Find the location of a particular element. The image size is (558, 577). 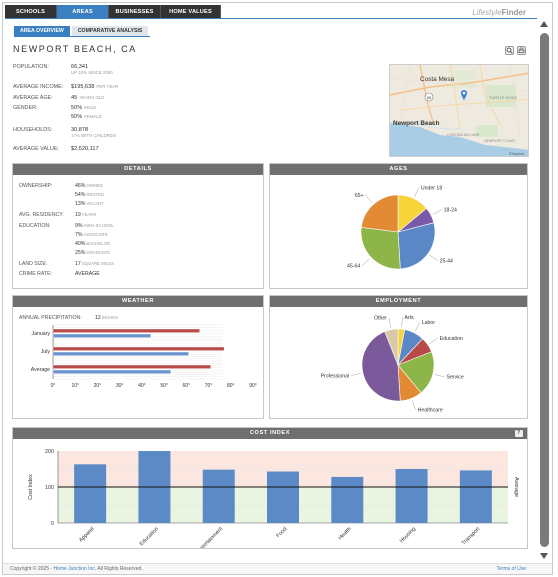

detail-label: OWNERSHIP: is located at coordinates (36, 186).